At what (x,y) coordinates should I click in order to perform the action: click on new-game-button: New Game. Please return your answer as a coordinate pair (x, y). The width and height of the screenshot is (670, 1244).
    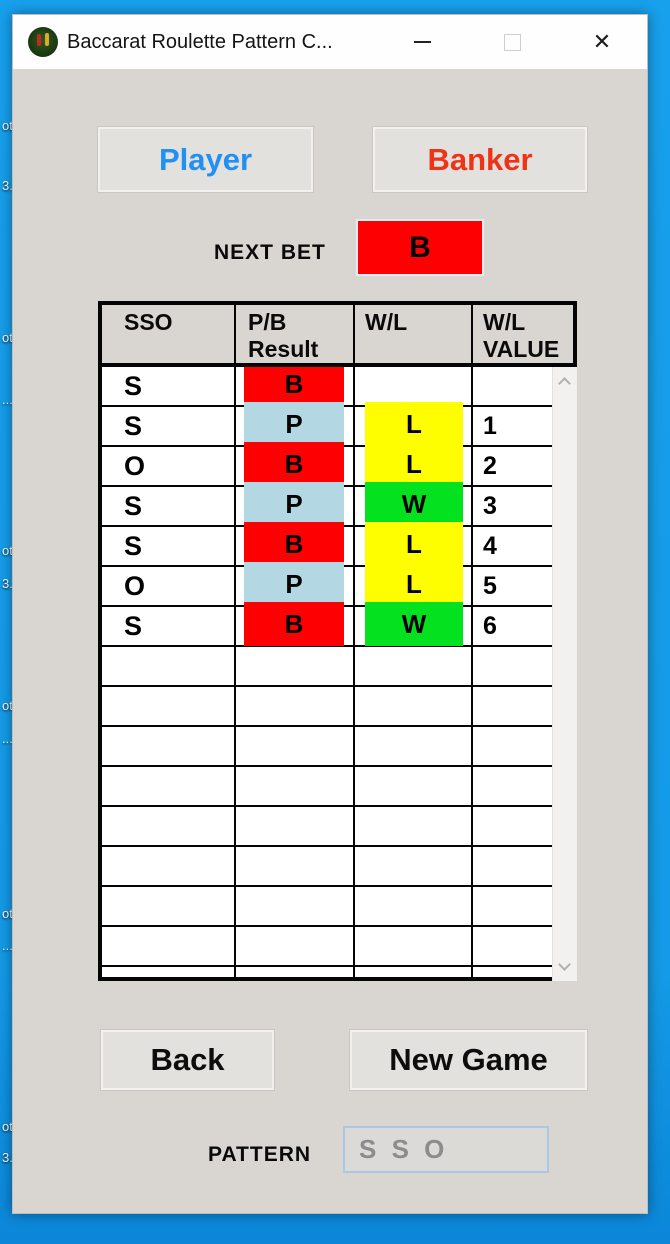
    Looking at the image, I should click on (468, 1060).